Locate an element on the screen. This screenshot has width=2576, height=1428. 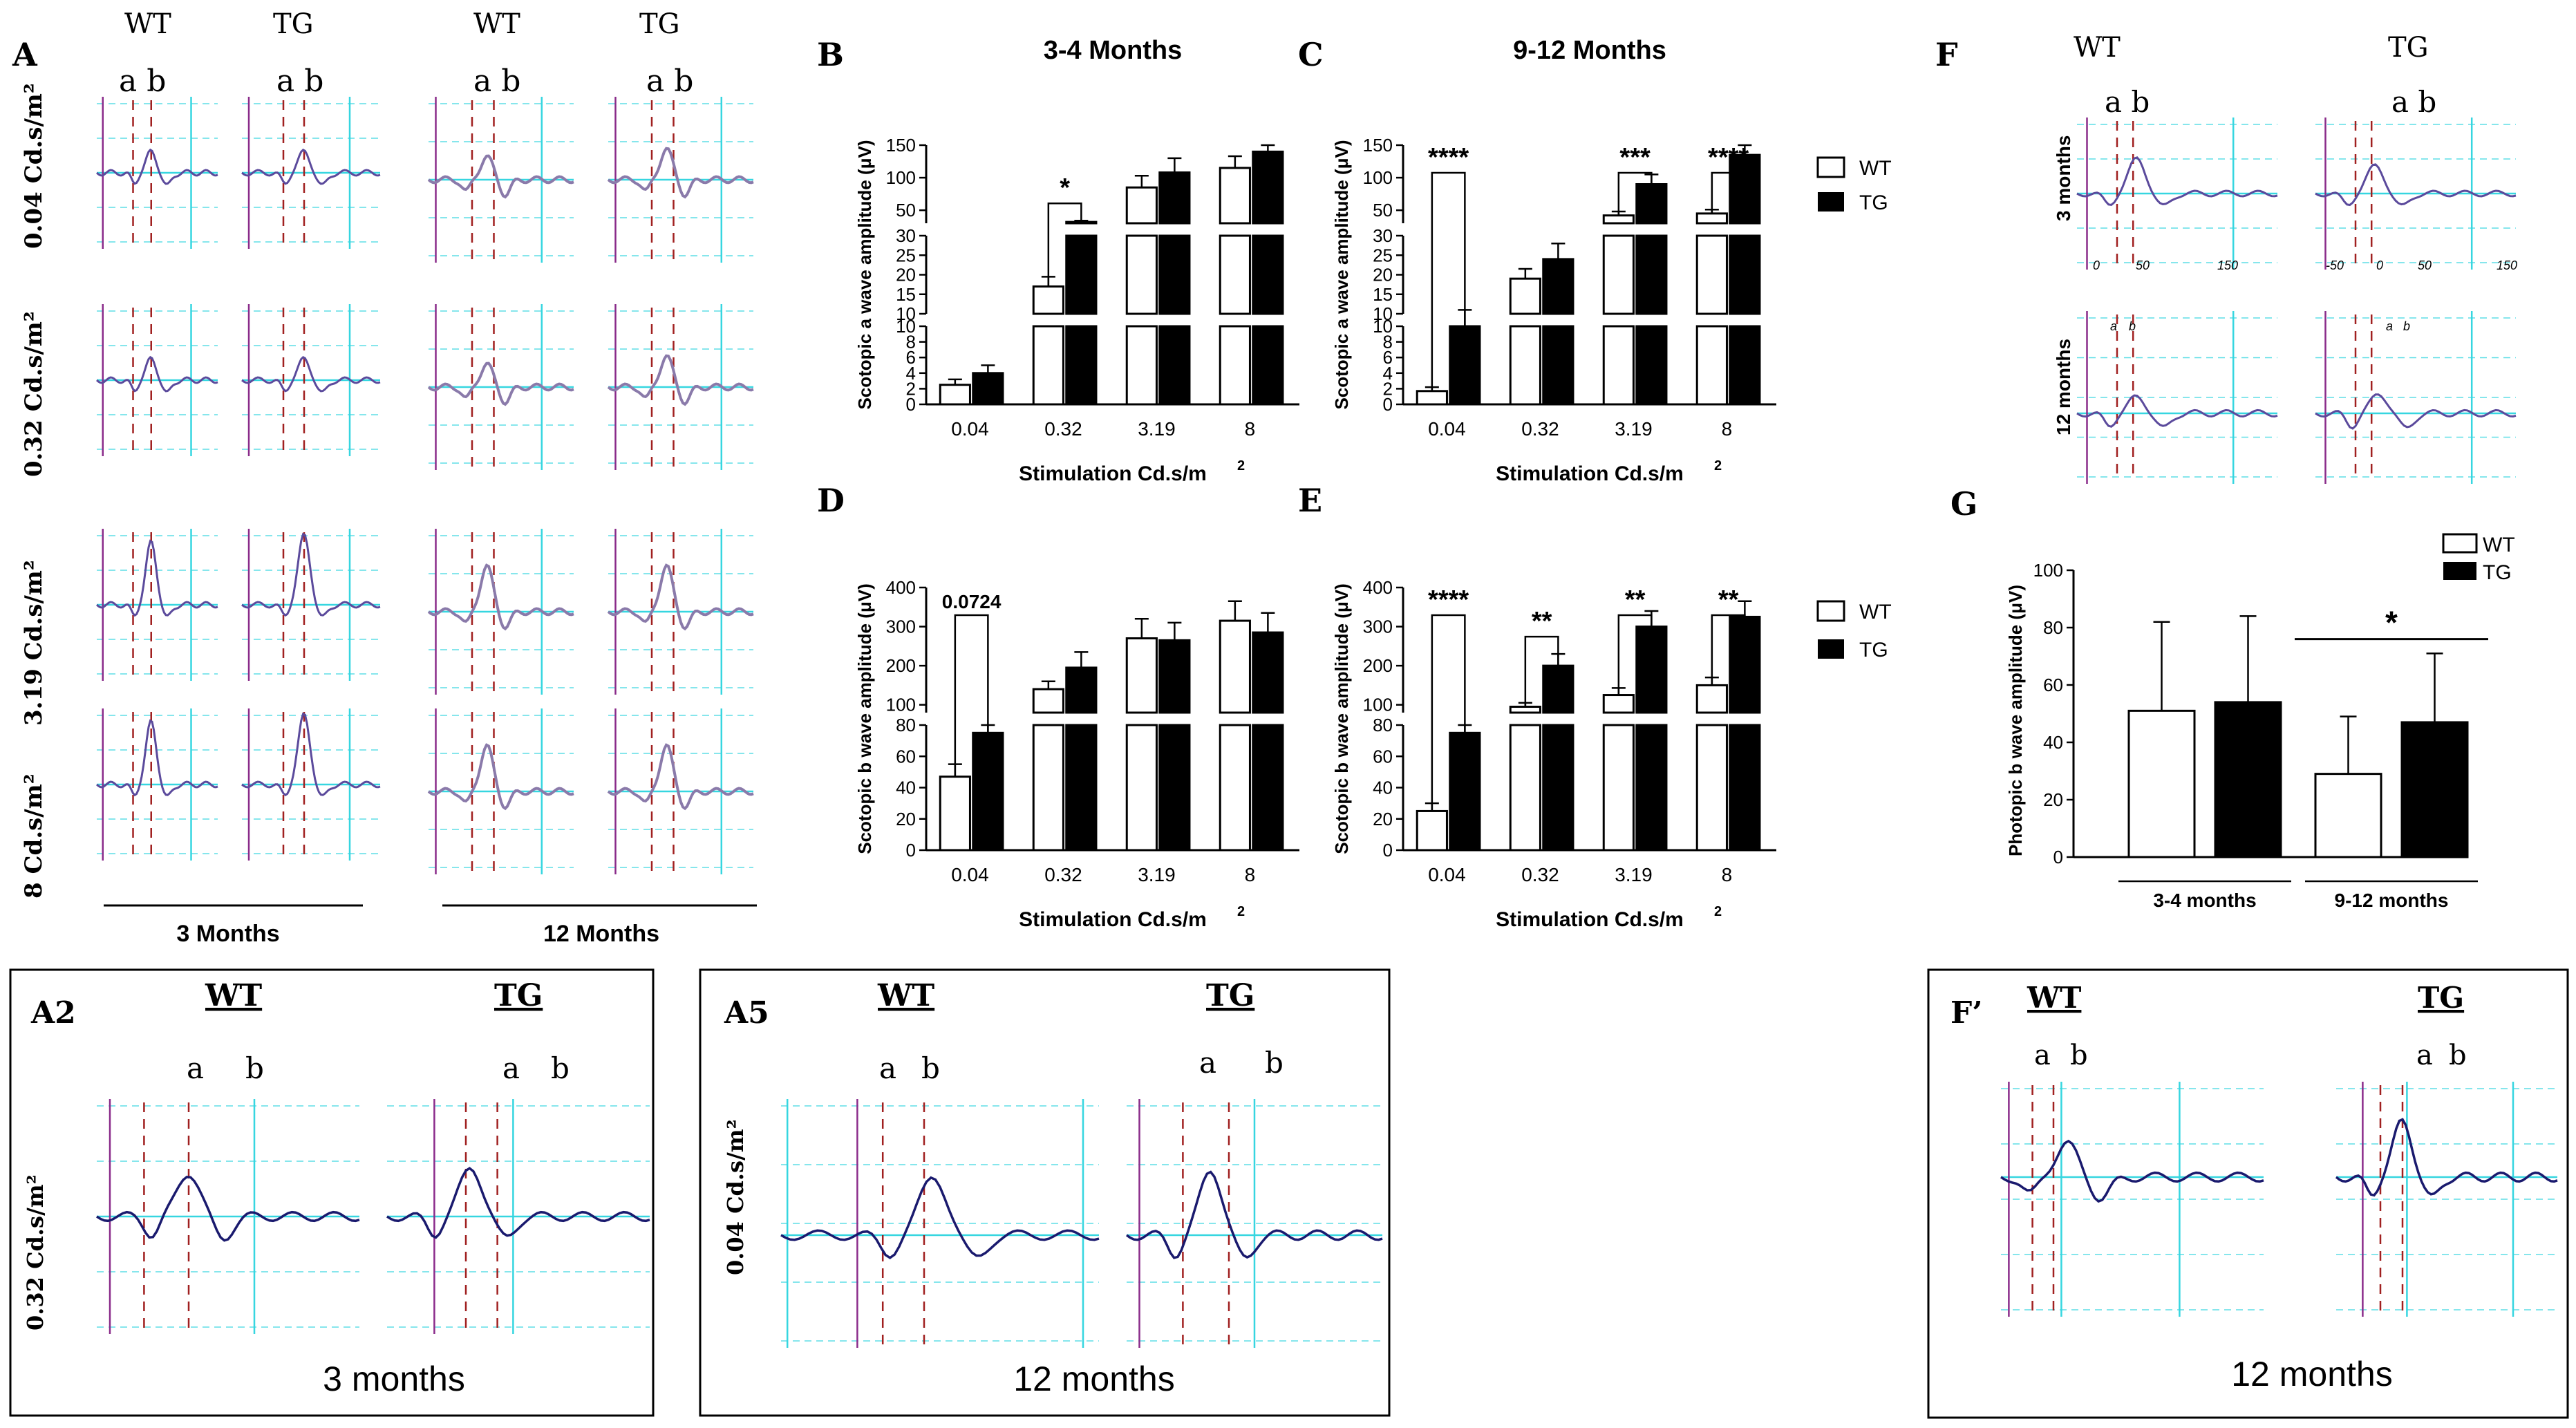
y-tick-label: 300 is located at coordinates (1378, 627).